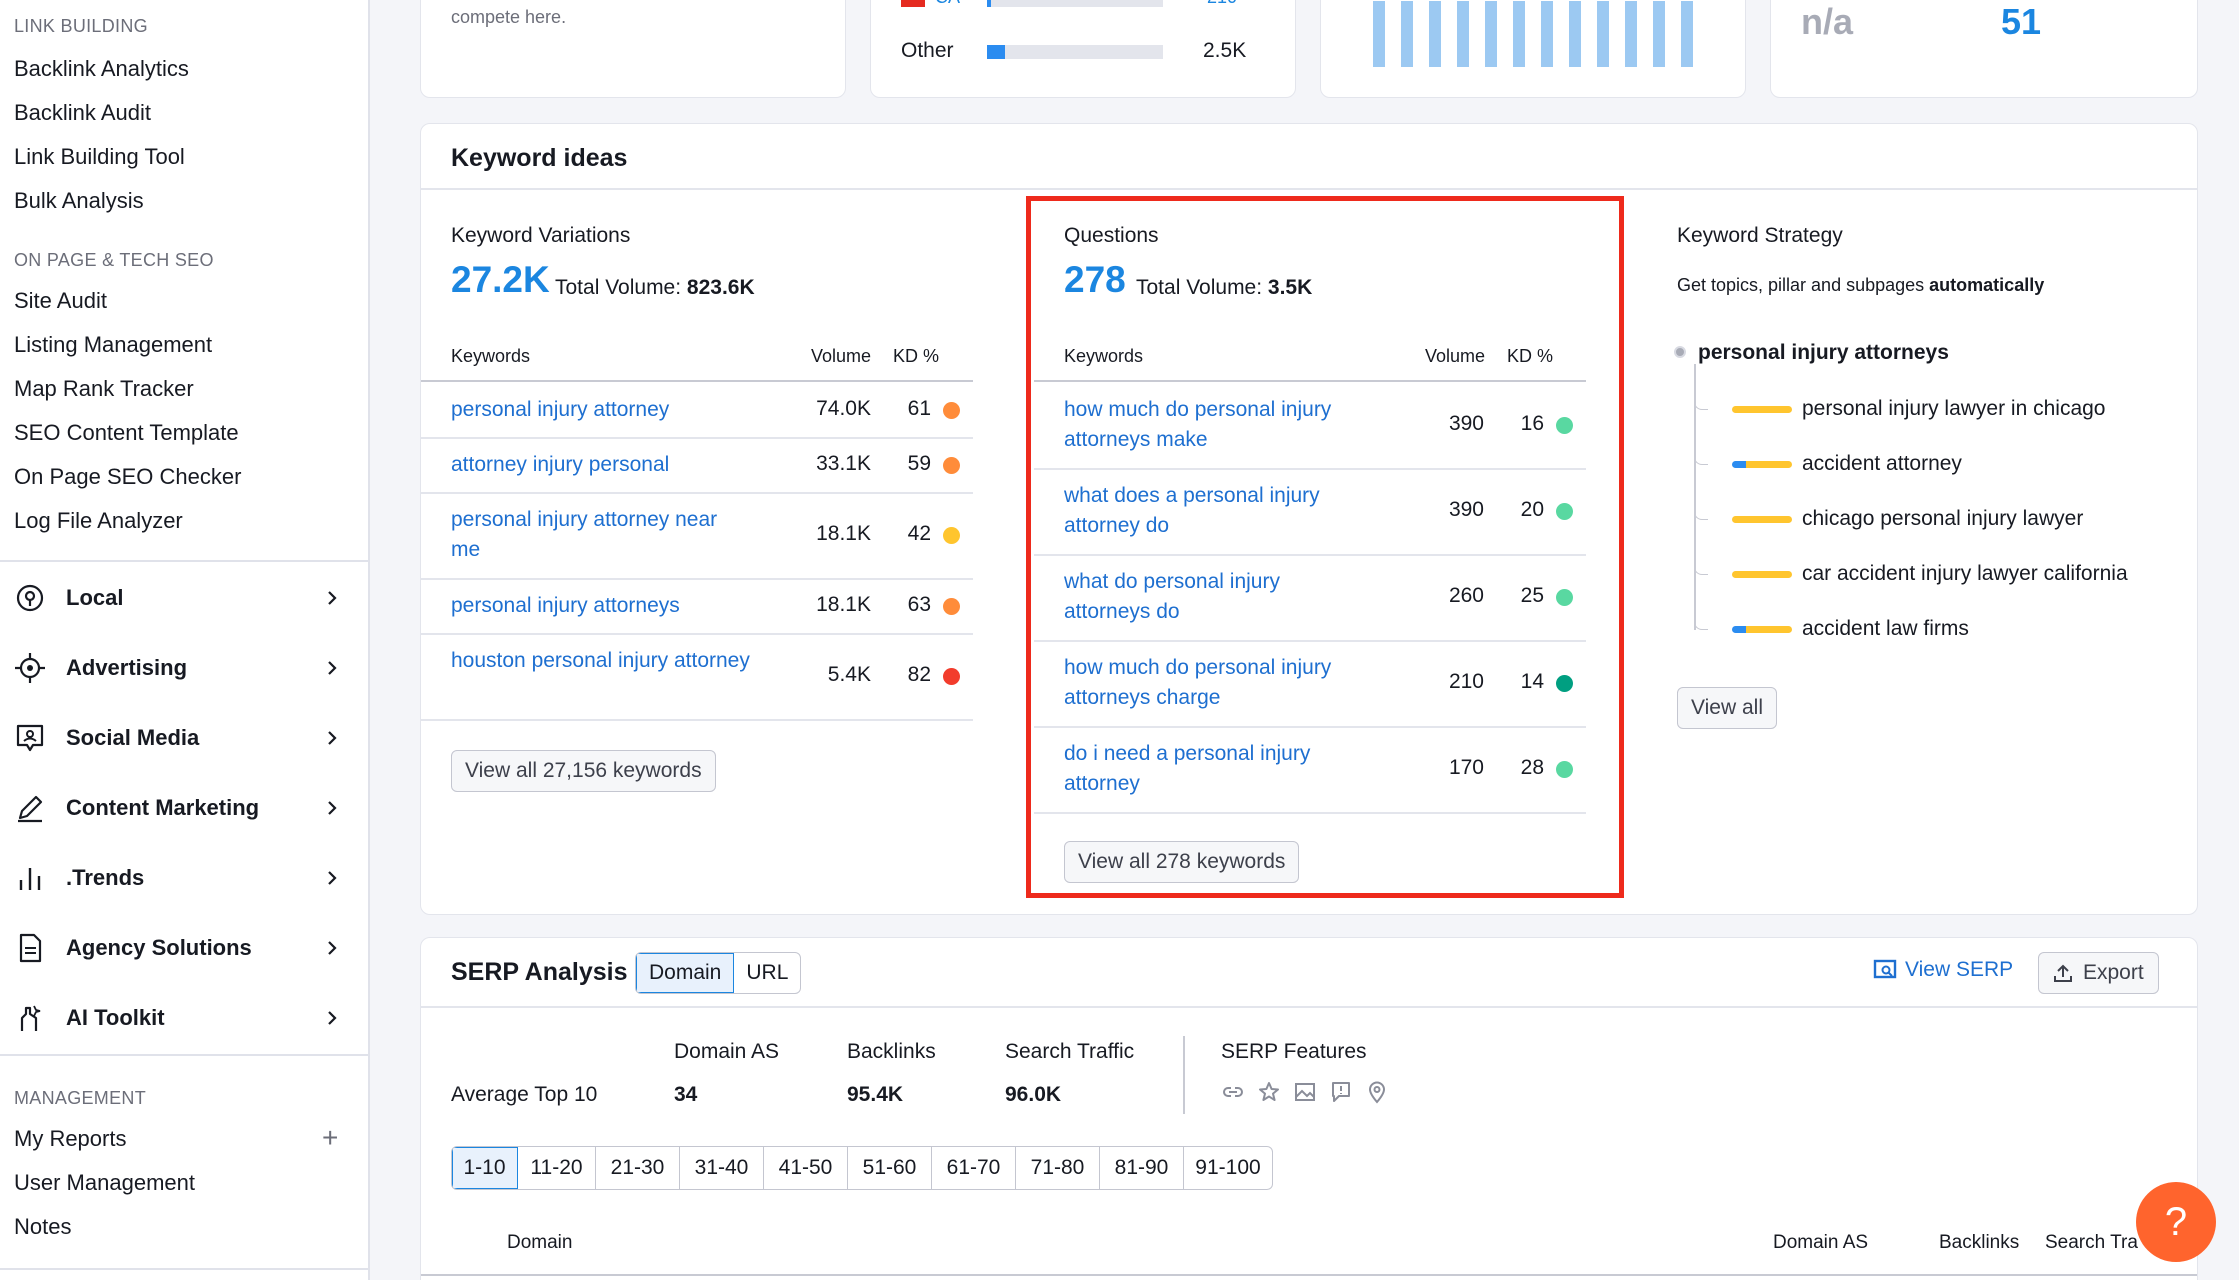 This screenshot has width=2239, height=1280. Describe the element at coordinates (30, 738) in the screenshot. I see `chat-bubble-icon` at that location.